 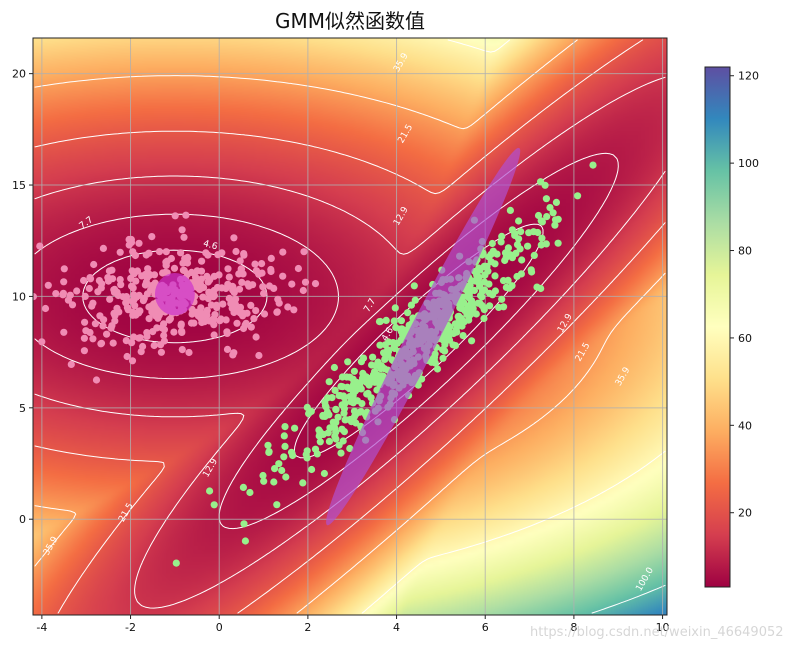 What do you see at coordinates (130, 627) in the screenshot?
I see `x-tick-label: -2` at bounding box center [130, 627].